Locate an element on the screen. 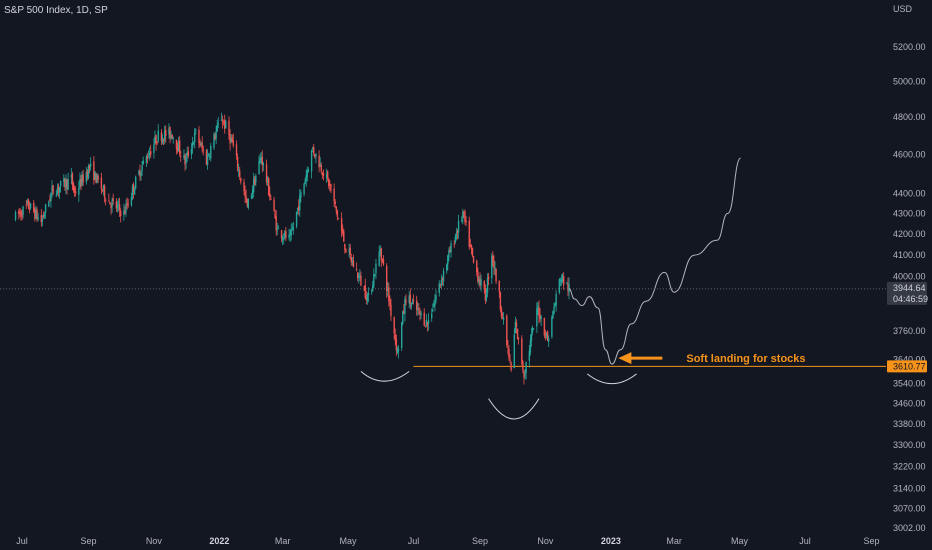 Image resolution: width=932 pixels, height=550 pixels. pattern-arcs is located at coordinates (498, 395).